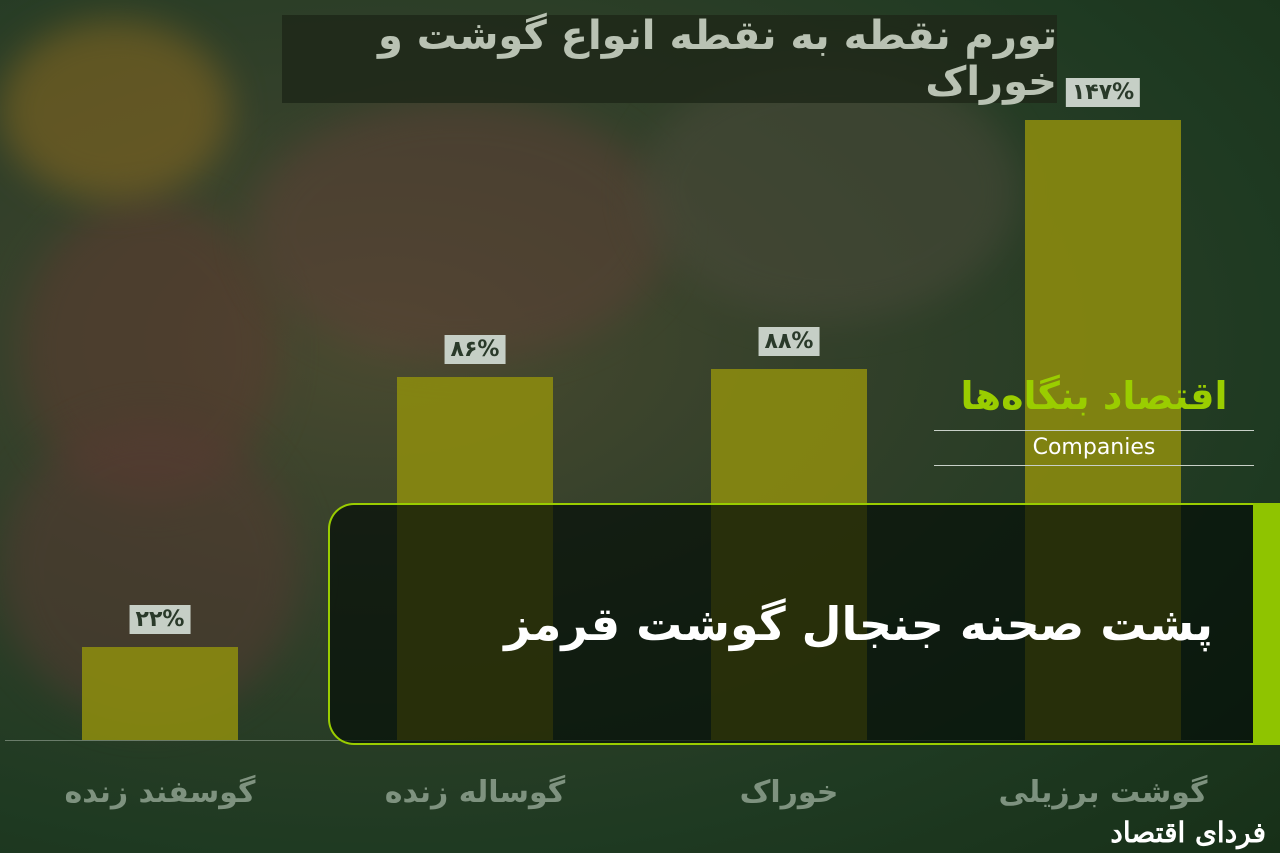 The width and height of the screenshot is (1280, 853). Describe the element at coordinates (1266, 624) in the screenshot. I see `accent-strip` at that location.